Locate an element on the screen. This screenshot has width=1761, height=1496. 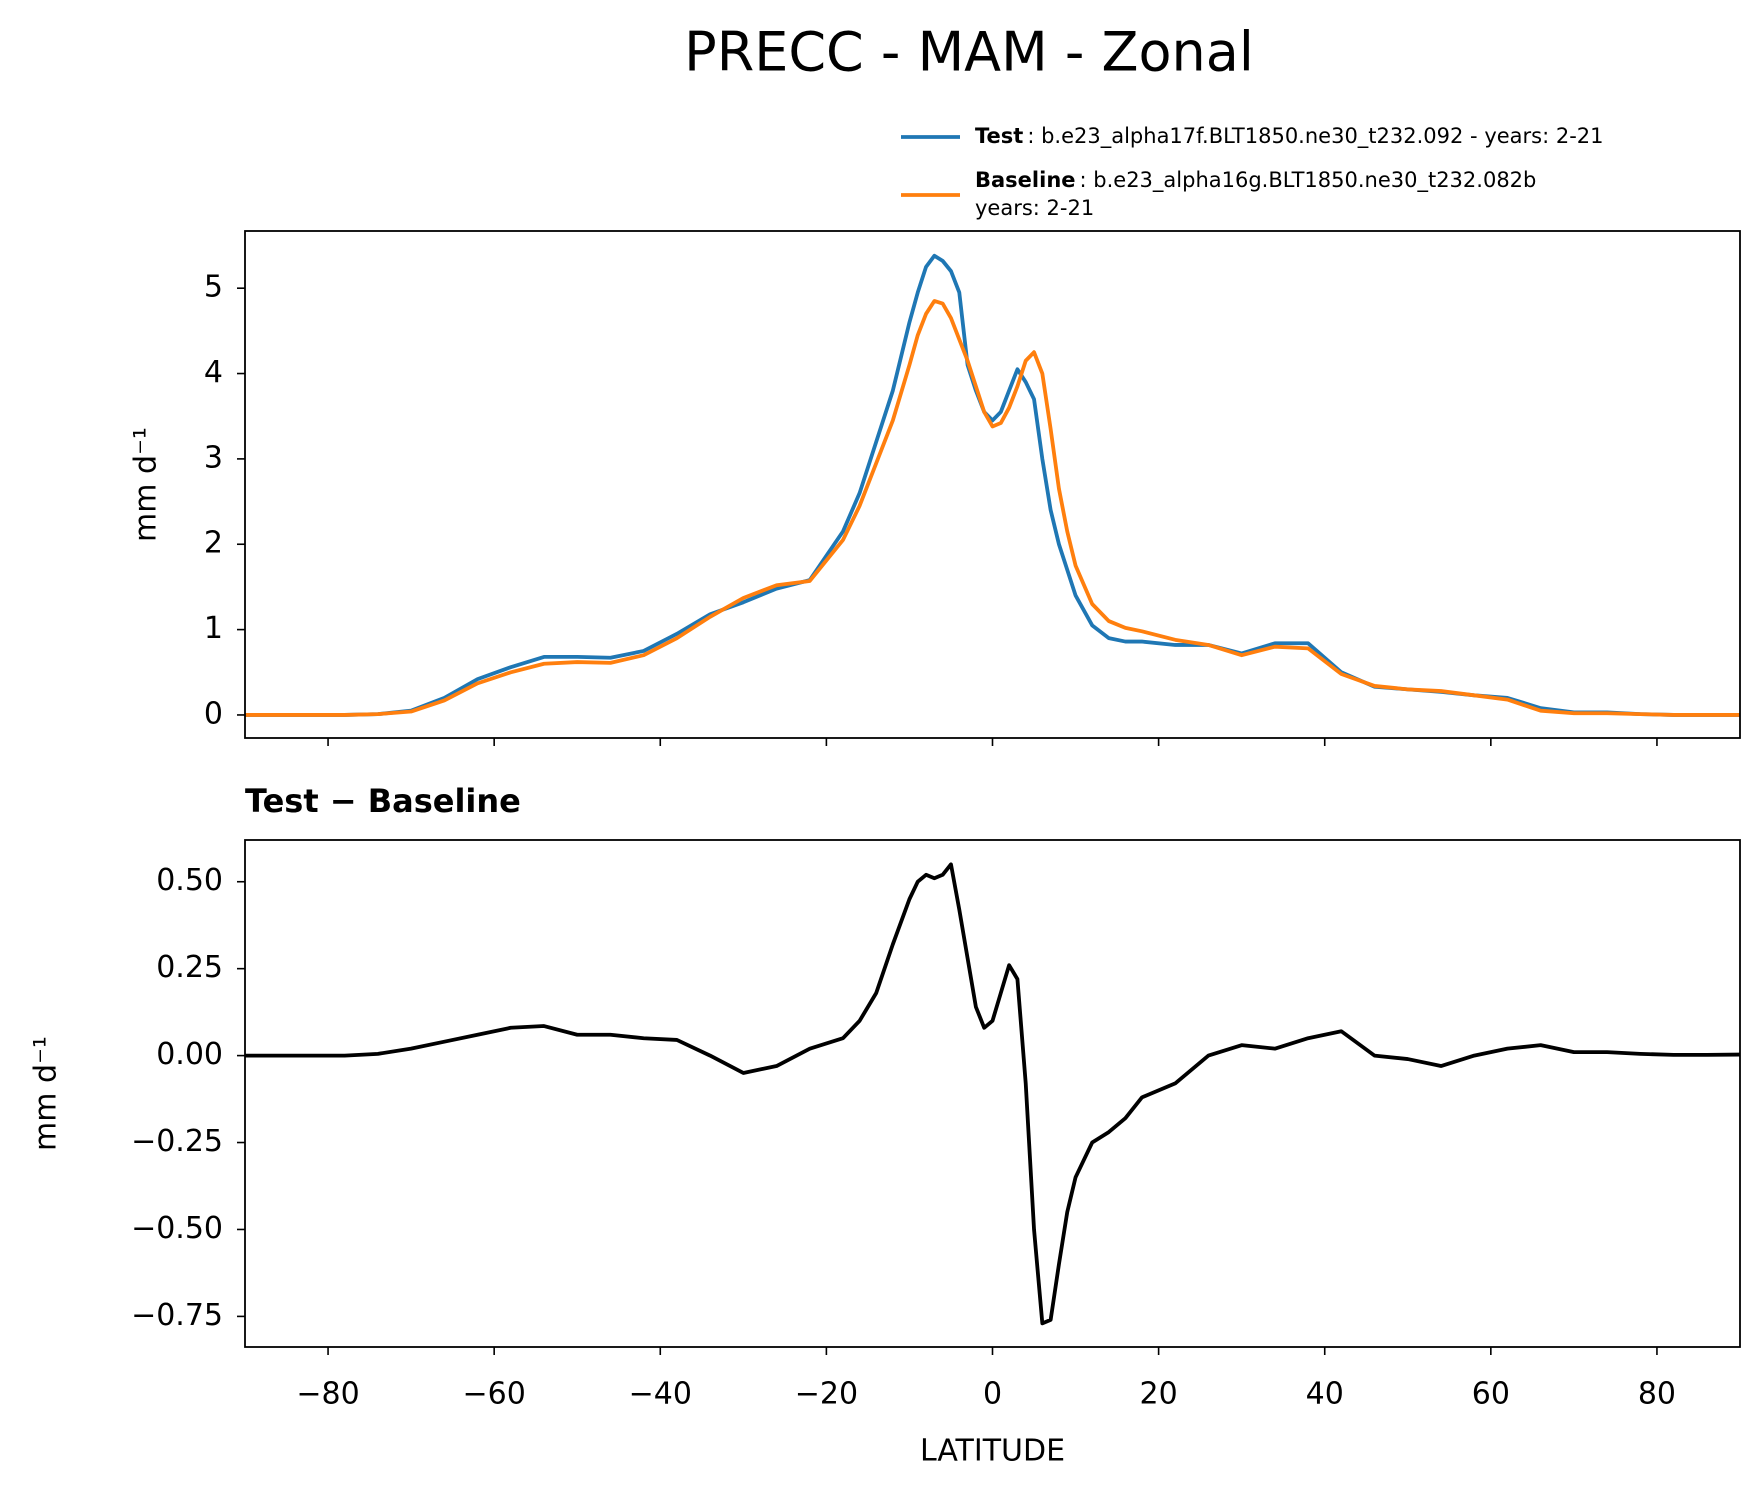
y-tick-label: 0.50 is located at coordinates (189, 880).